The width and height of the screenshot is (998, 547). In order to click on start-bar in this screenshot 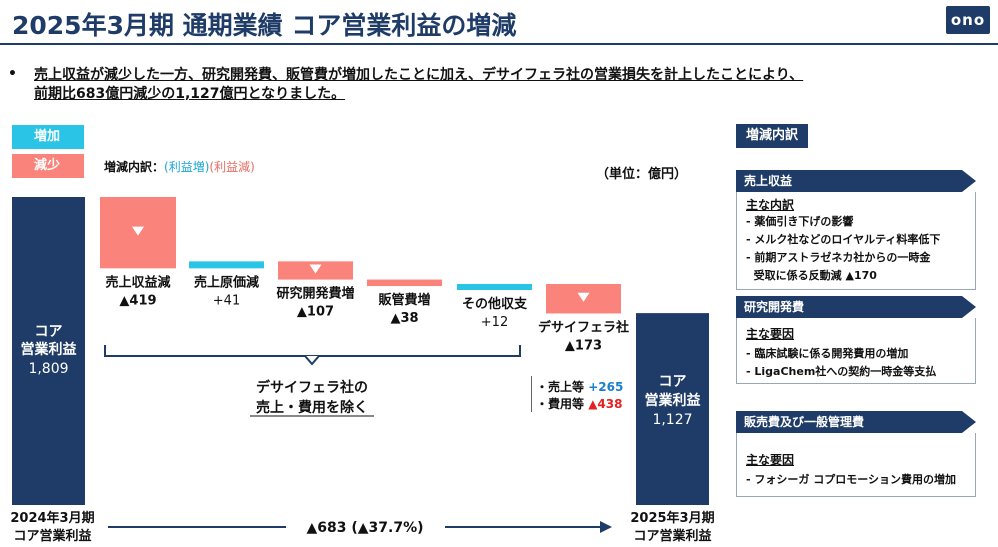, I will do `click(48, 351)`.